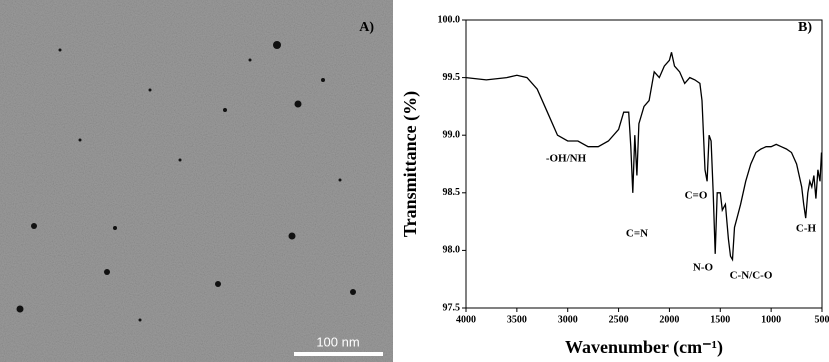  I want to click on y-tick-label: 99.0, so click(452, 134).